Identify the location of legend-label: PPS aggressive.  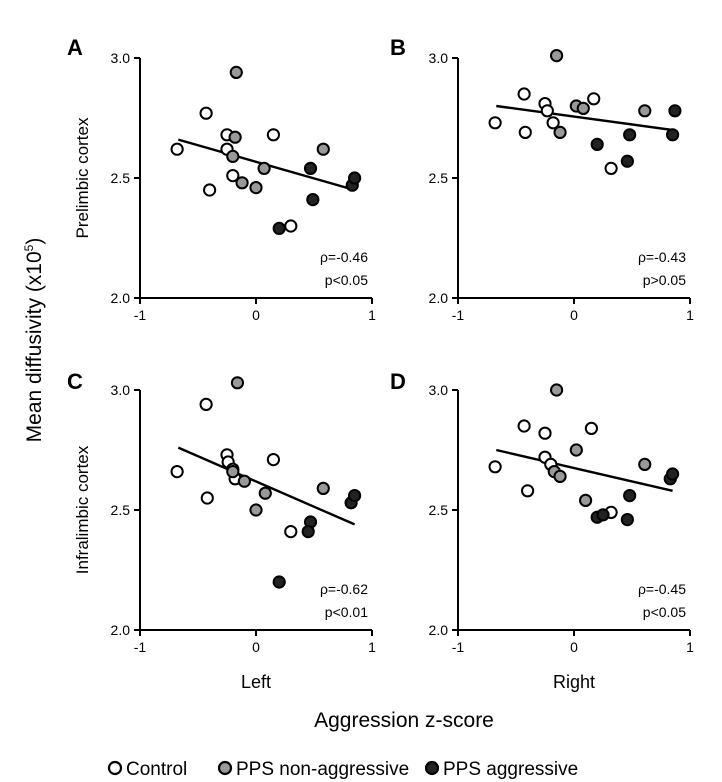
(510, 769).